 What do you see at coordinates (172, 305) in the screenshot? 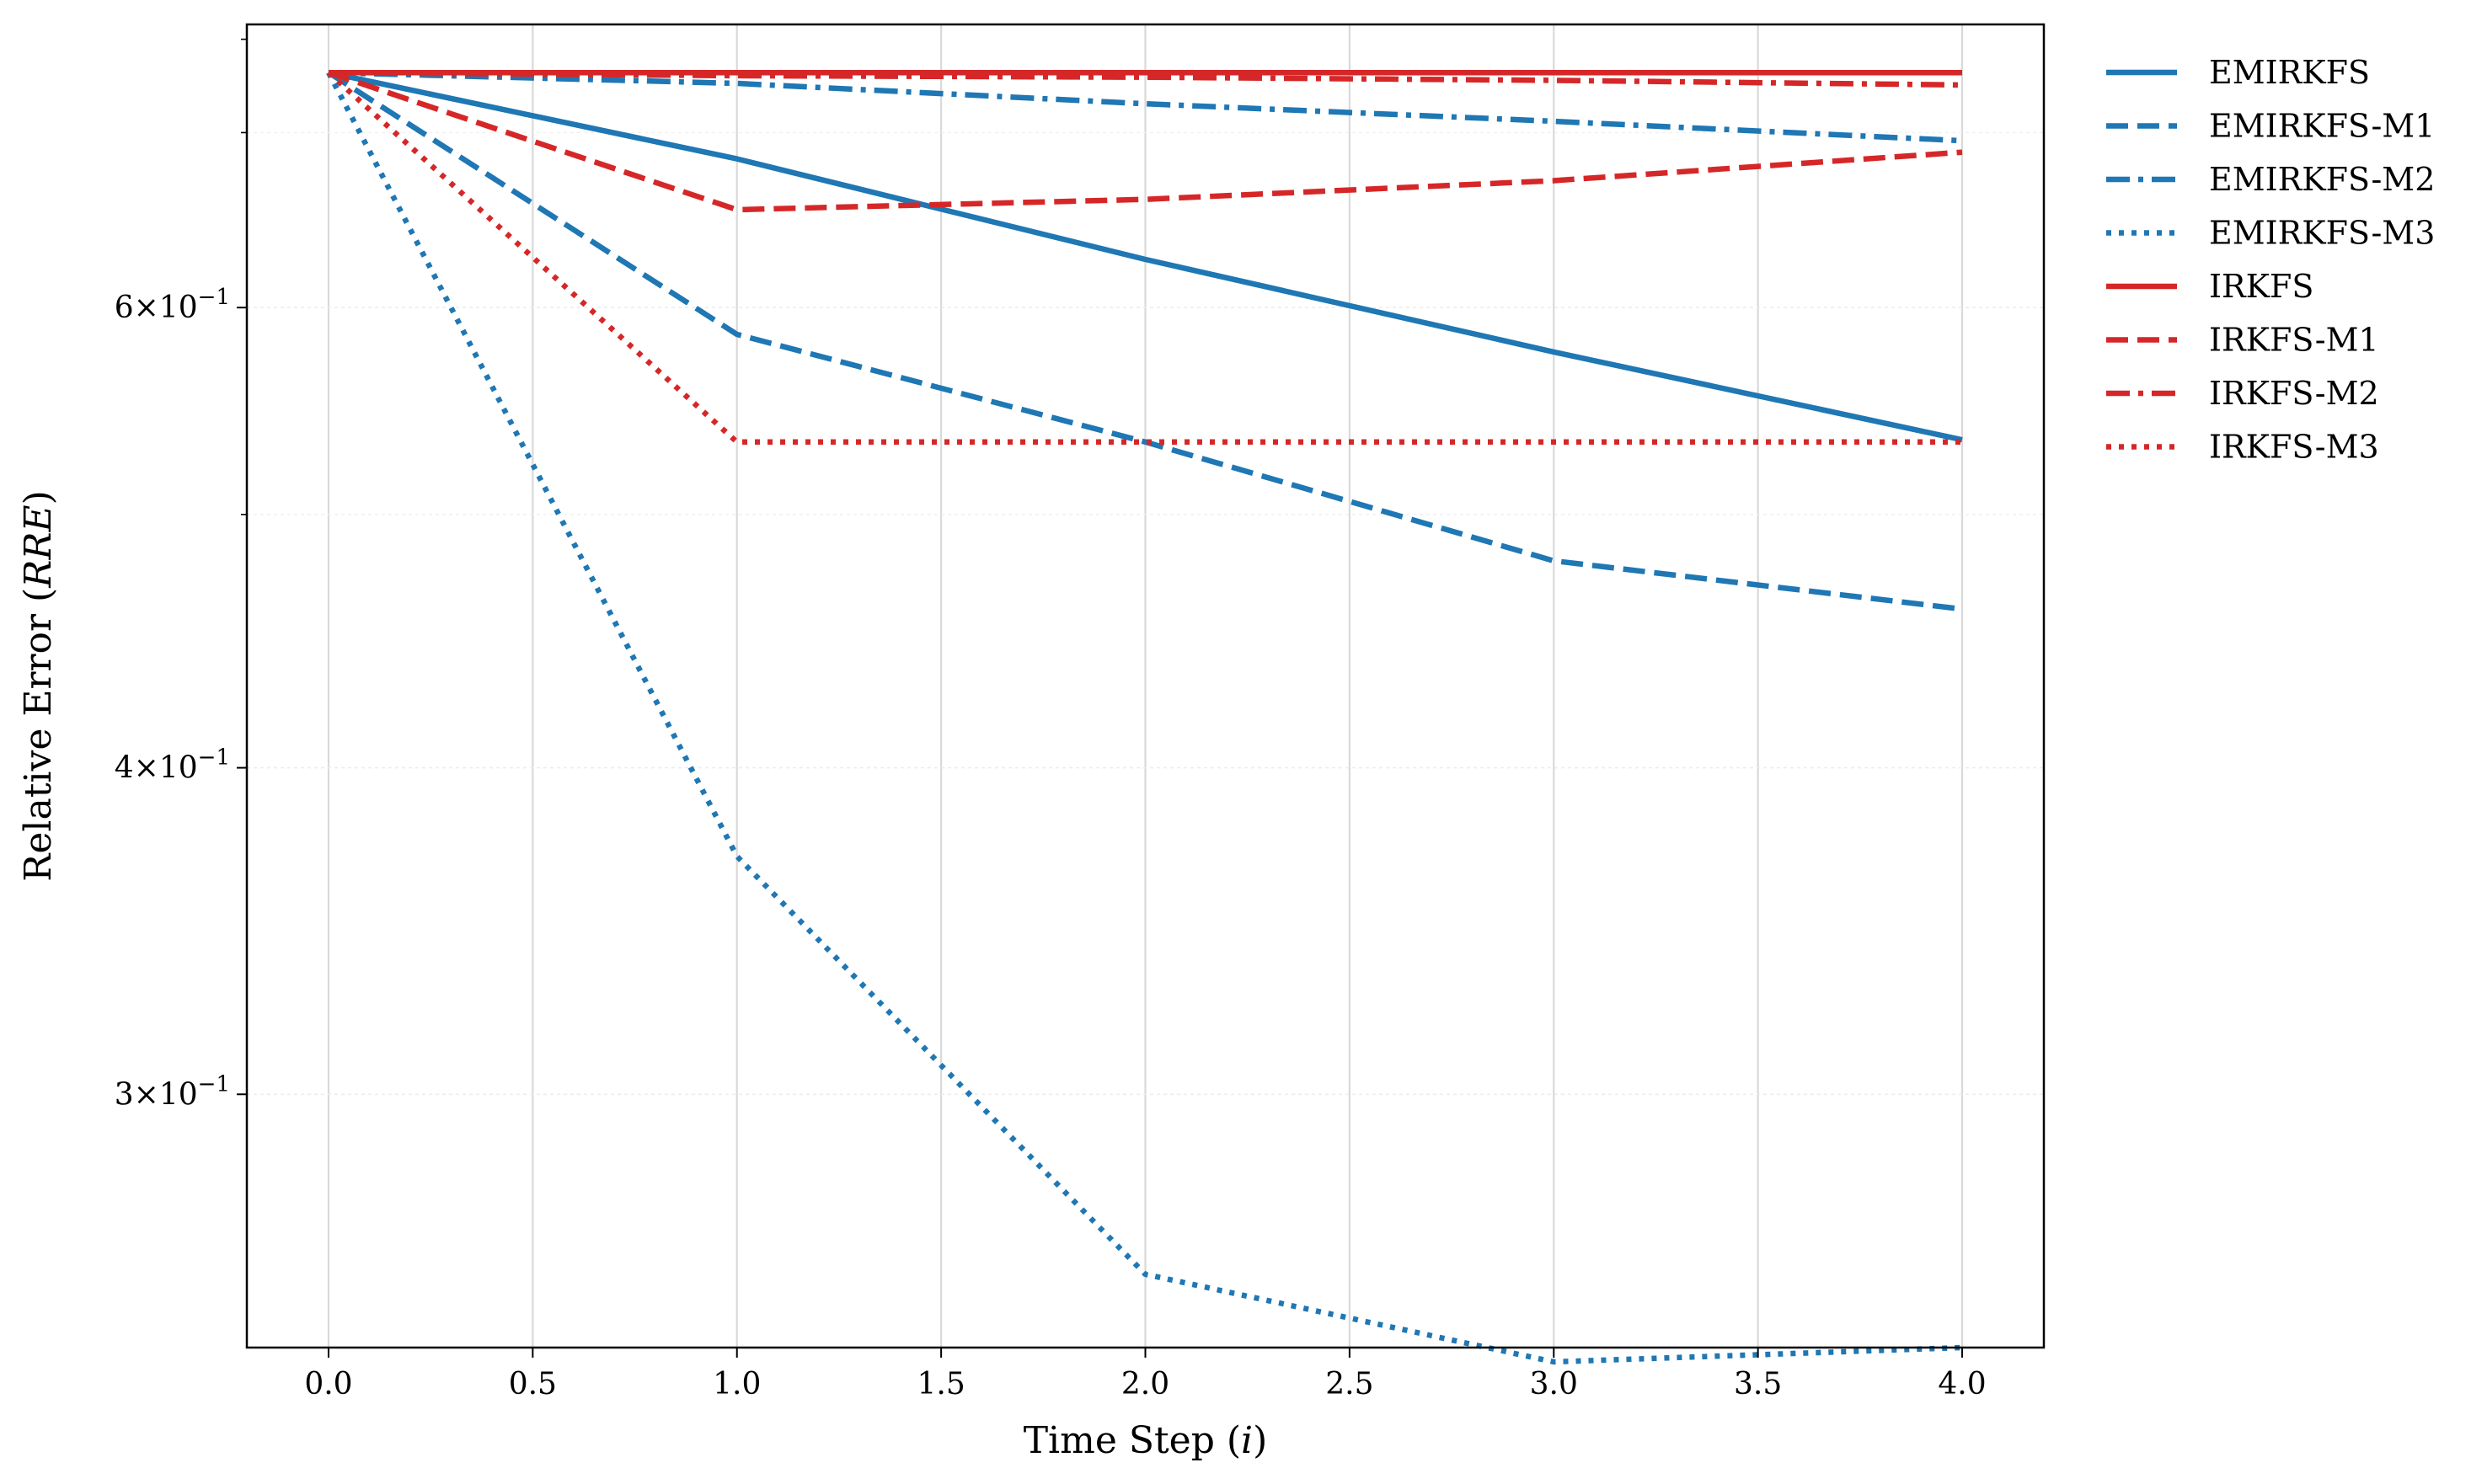
I see `y-tick-label: 6×10⁻¹` at bounding box center [172, 305].